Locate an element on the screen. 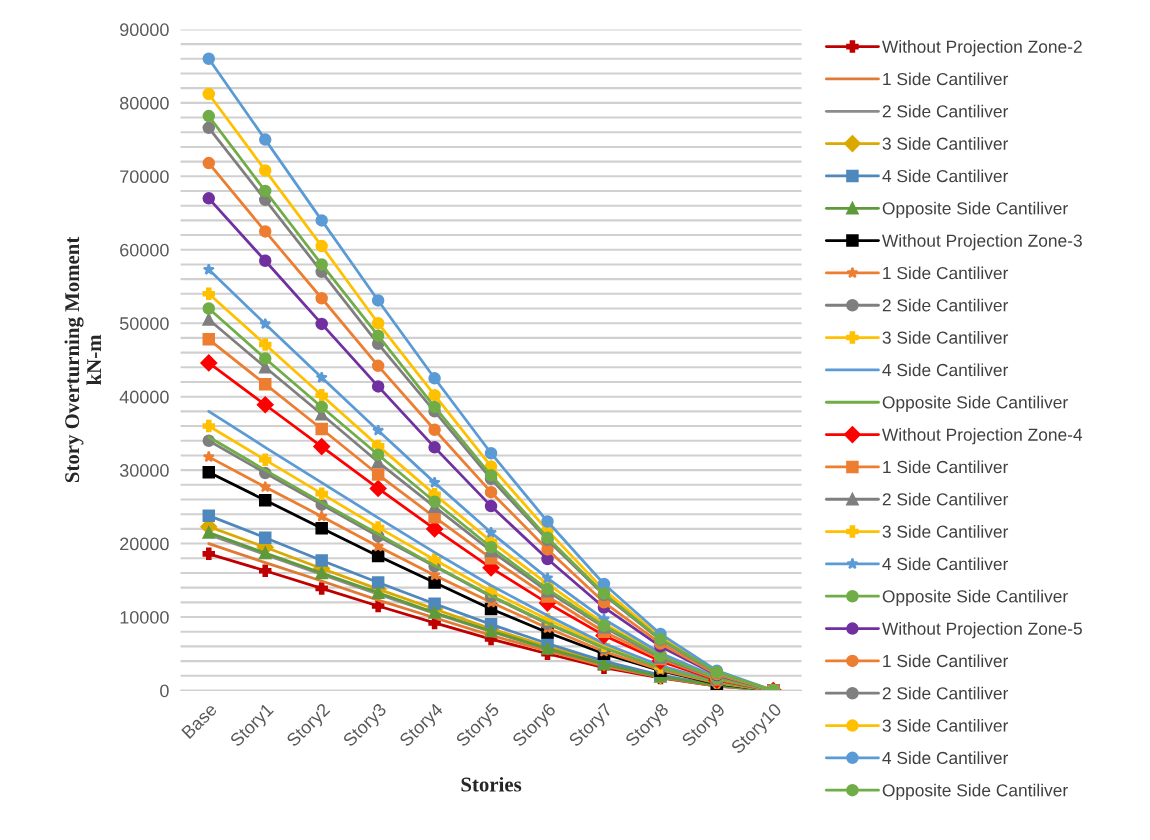  legend-label: Without Projection Zone-3 is located at coordinates (982, 242).